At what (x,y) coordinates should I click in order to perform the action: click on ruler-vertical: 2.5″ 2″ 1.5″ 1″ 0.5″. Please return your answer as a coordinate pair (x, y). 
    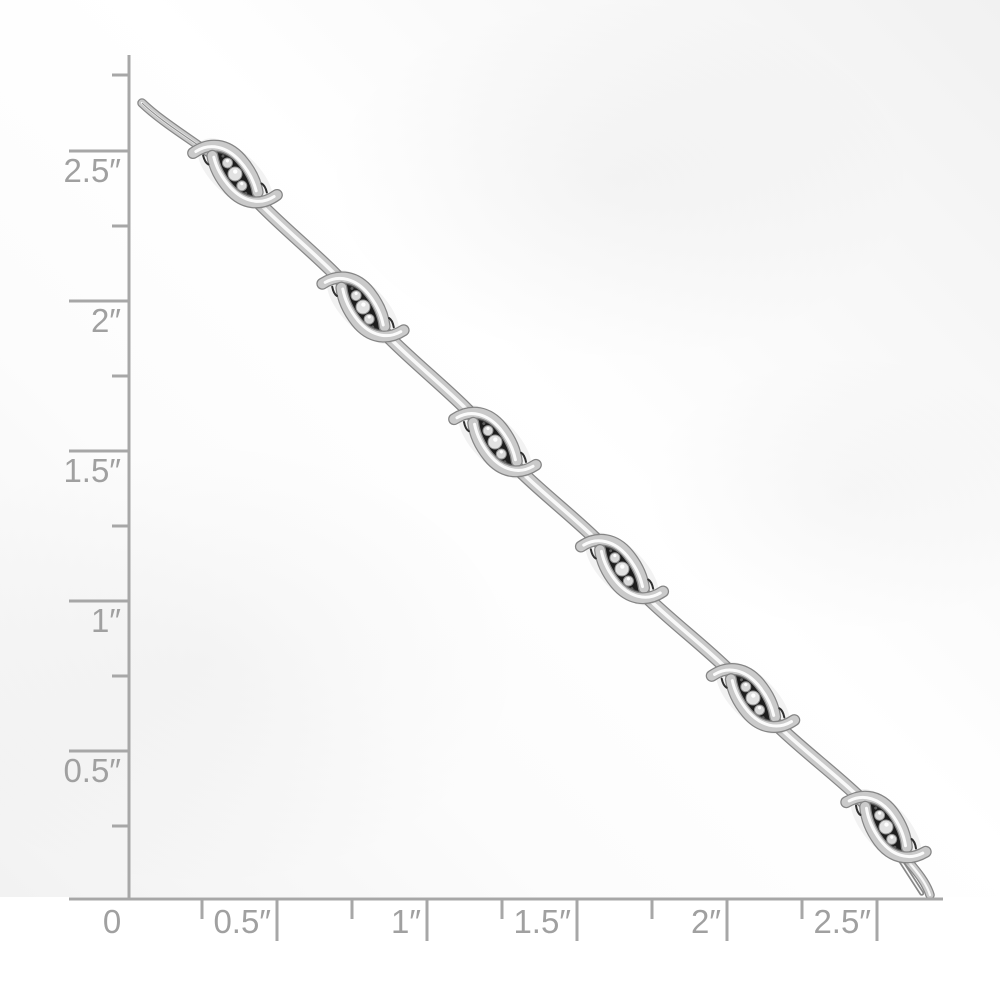
    Looking at the image, I should click on (97, 477).